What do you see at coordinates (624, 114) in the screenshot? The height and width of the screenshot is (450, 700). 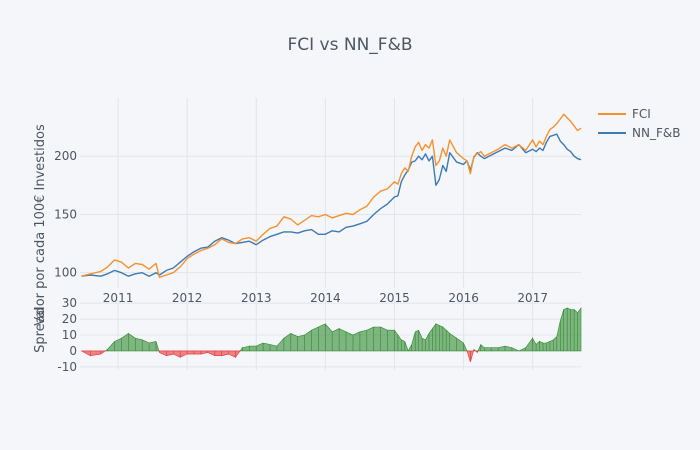 I see `legend-item: FCI` at bounding box center [624, 114].